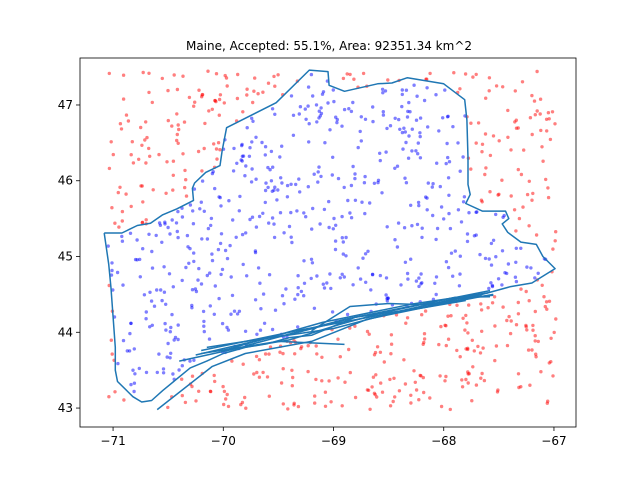 The width and height of the screenshot is (640, 480). Describe the element at coordinates (553, 441) in the screenshot. I see `x-tick-label: −67` at that location.